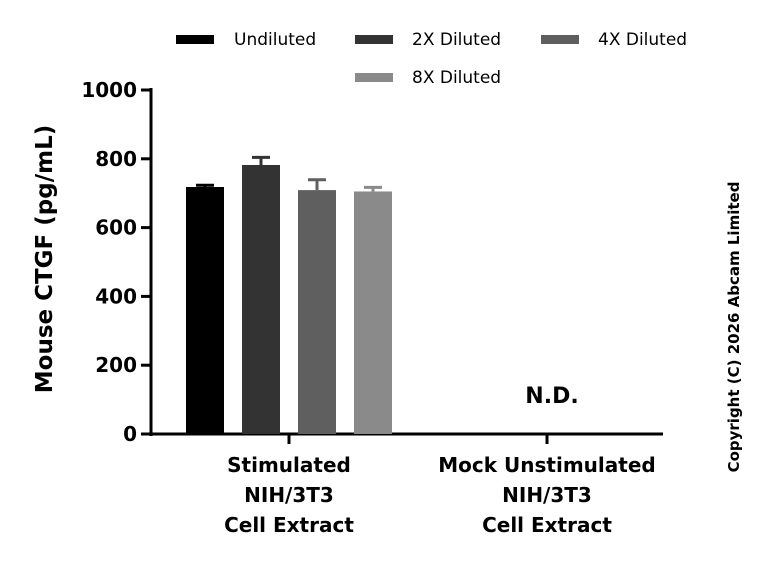  What do you see at coordinates (130, 434) in the screenshot?
I see `y-tick-label: 0` at bounding box center [130, 434].